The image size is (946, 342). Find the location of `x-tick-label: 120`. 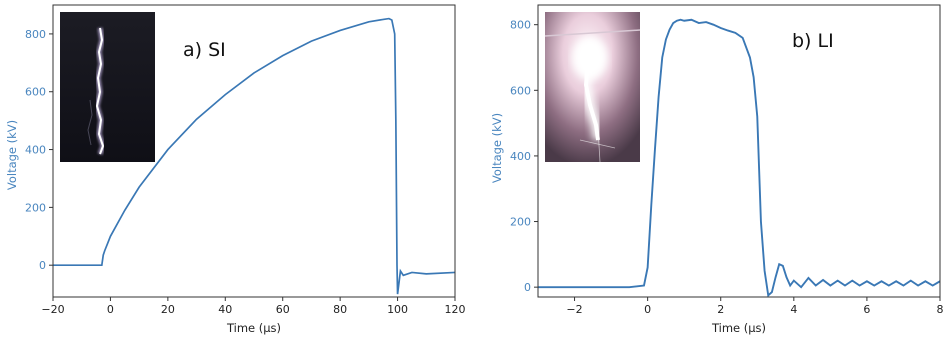

x-tick-label: 120 is located at coordinates (455, 309).